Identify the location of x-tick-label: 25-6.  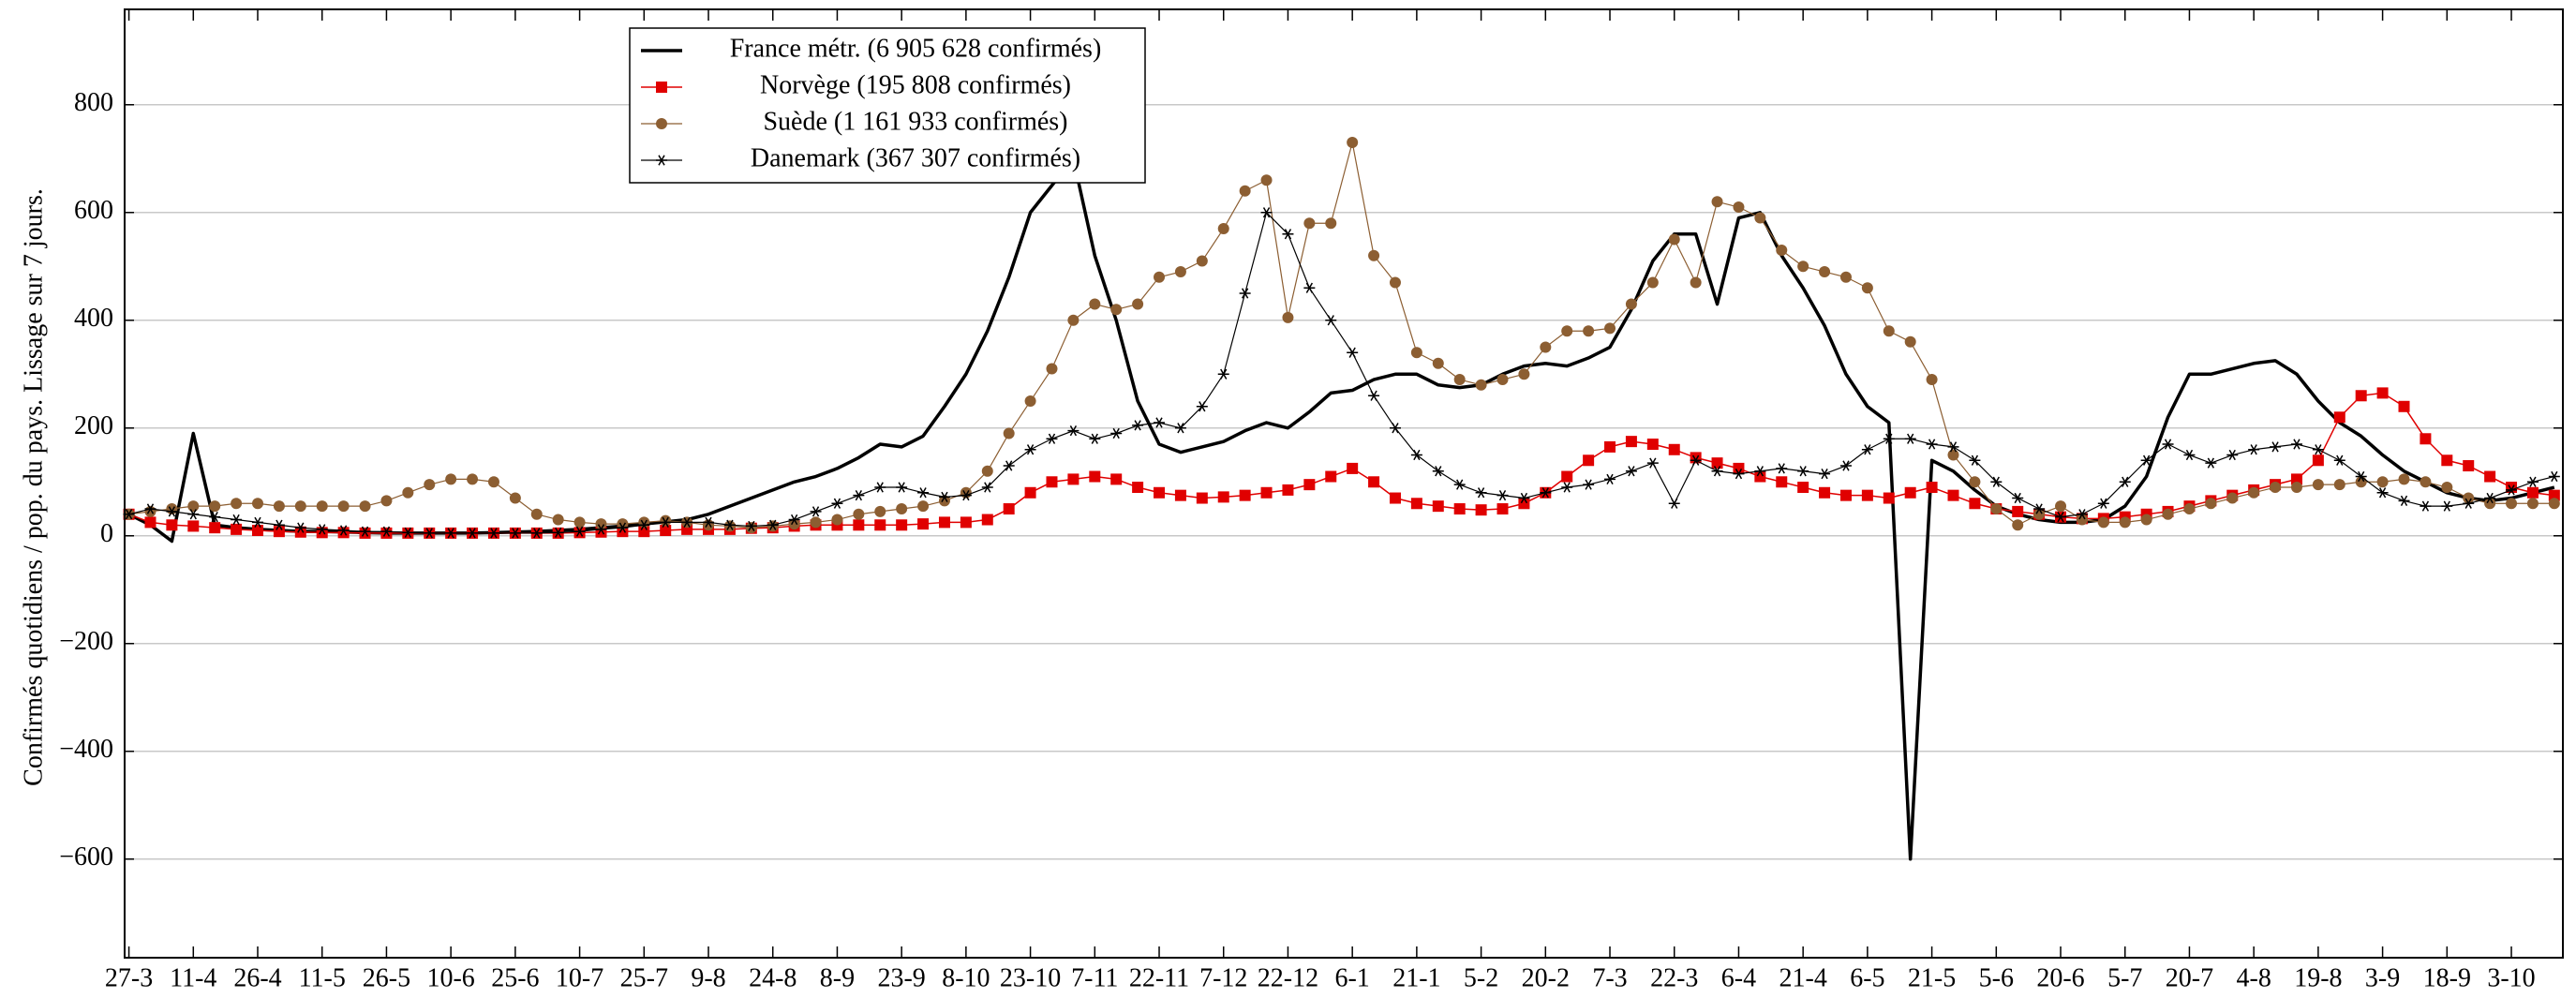
(515, 978).